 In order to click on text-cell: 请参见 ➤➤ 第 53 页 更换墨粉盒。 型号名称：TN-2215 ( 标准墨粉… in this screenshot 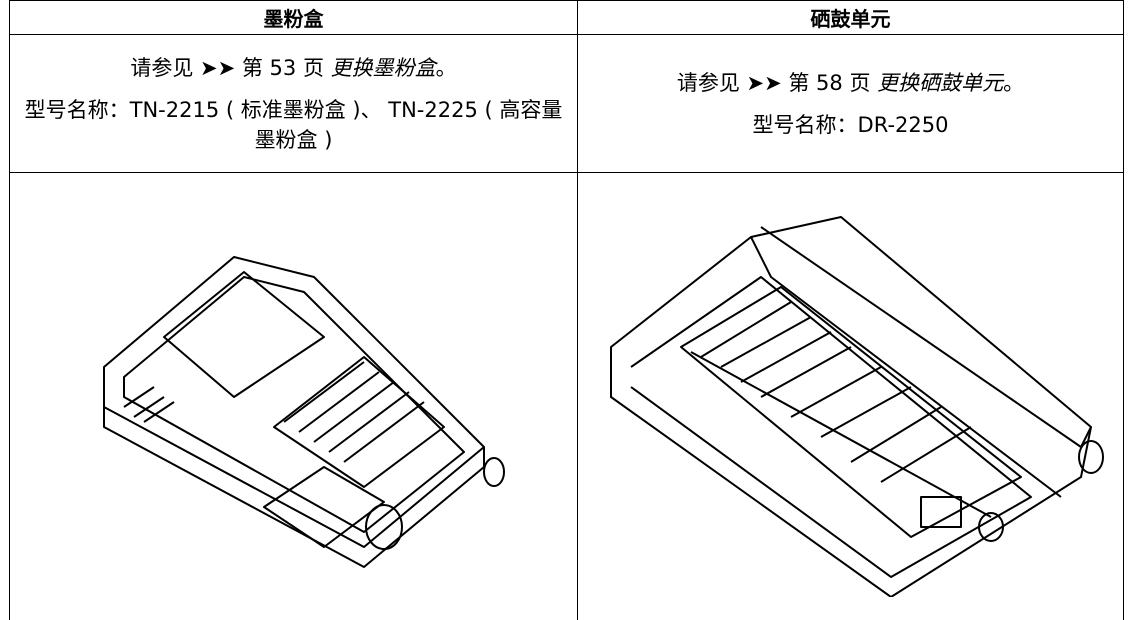, I will do `click(293, 104)`.